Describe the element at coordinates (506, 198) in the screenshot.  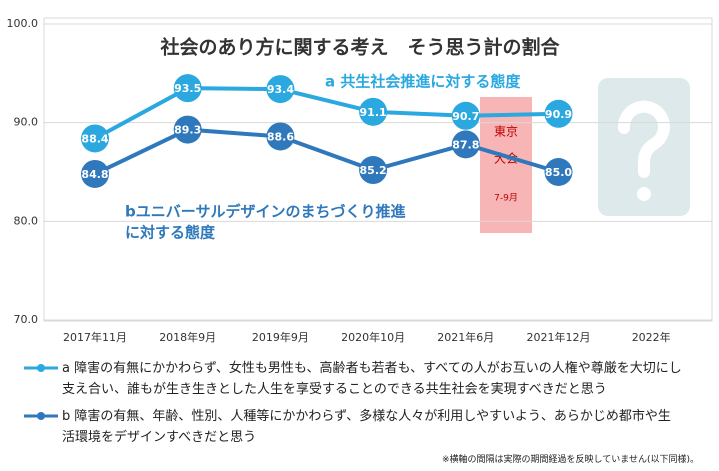
I see `event-period: 7-9月` at that location.